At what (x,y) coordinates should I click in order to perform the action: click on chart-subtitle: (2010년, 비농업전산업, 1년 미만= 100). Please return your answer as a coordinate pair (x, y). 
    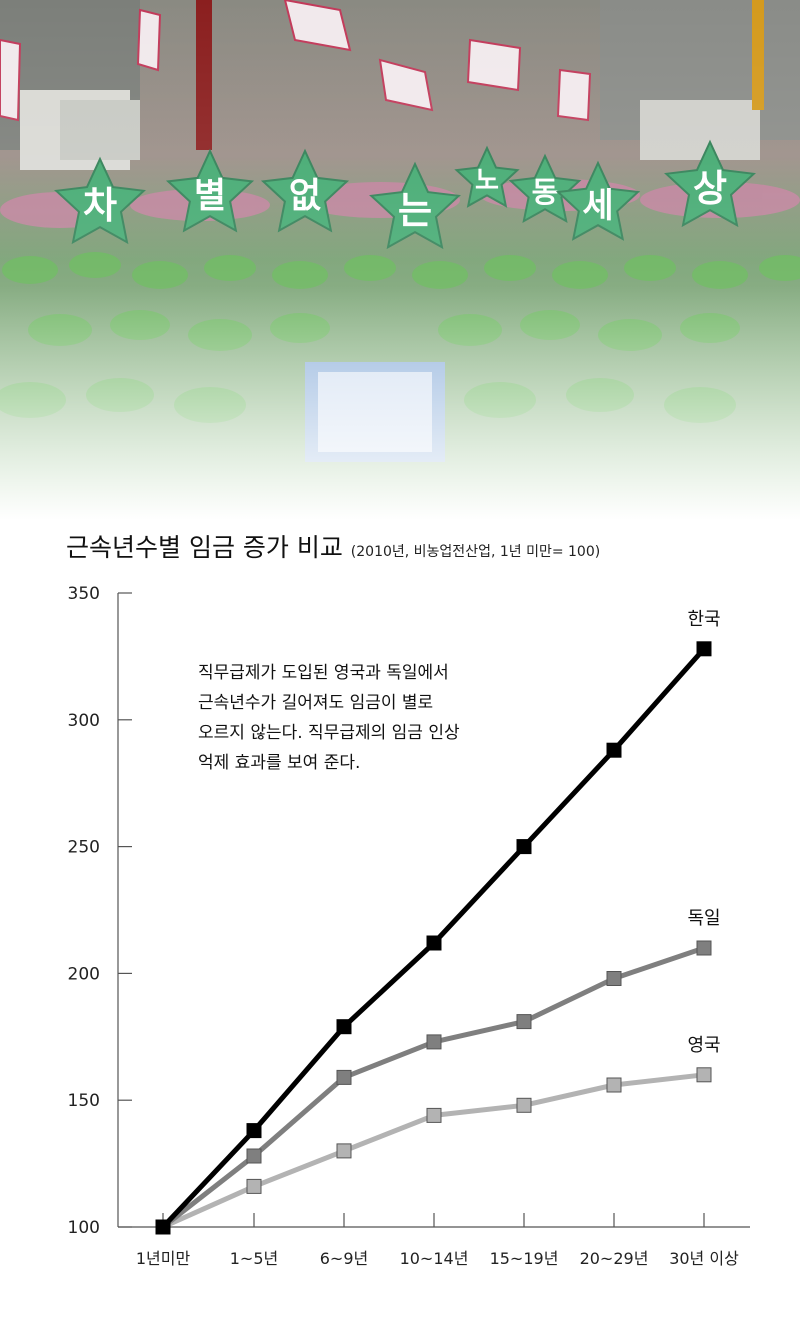
    Looking at the image, I should click on (475, 552).